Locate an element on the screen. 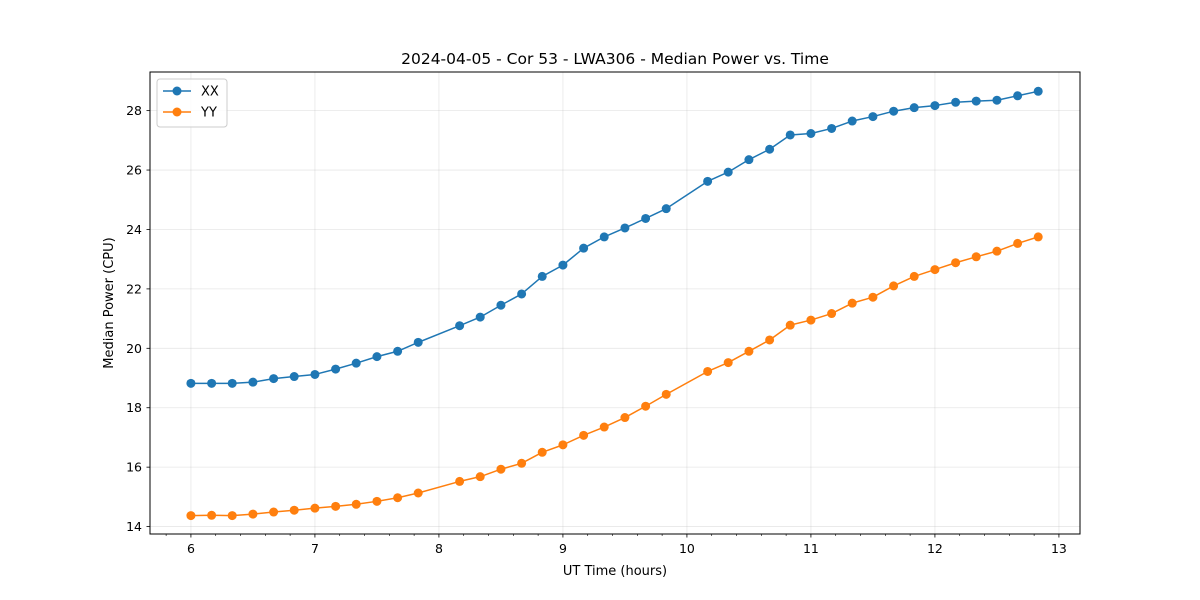 The width and height of the screenshot is (1200, 600). y-tick-label: 14 is located at coordinates (134, 526).